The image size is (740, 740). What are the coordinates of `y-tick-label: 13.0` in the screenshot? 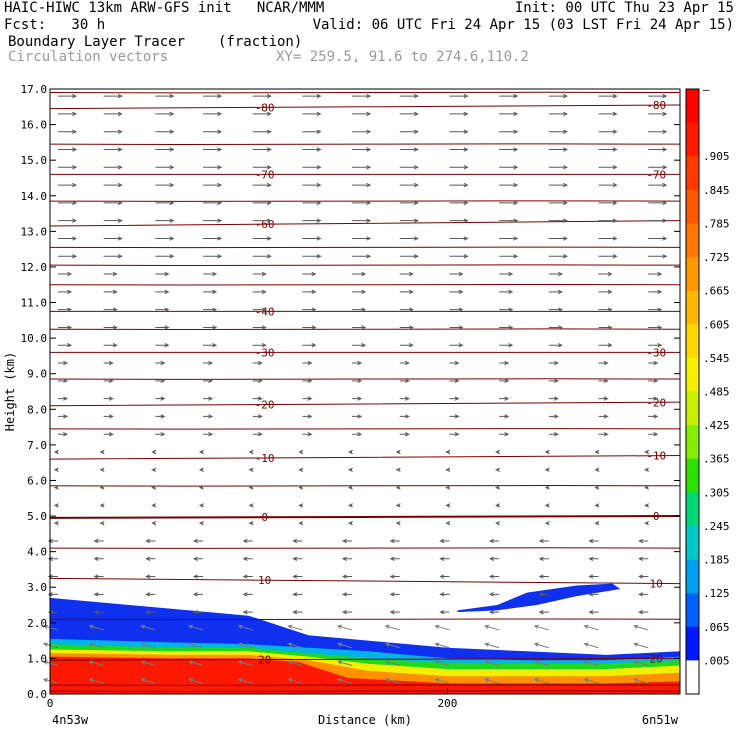 It's located at (34, 231).